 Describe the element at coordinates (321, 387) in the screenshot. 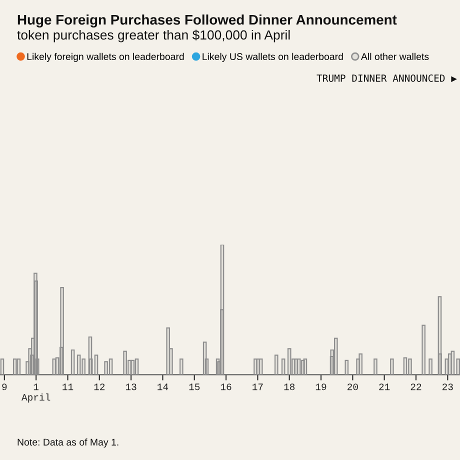

I see `x-tick-label: 19` at that location.